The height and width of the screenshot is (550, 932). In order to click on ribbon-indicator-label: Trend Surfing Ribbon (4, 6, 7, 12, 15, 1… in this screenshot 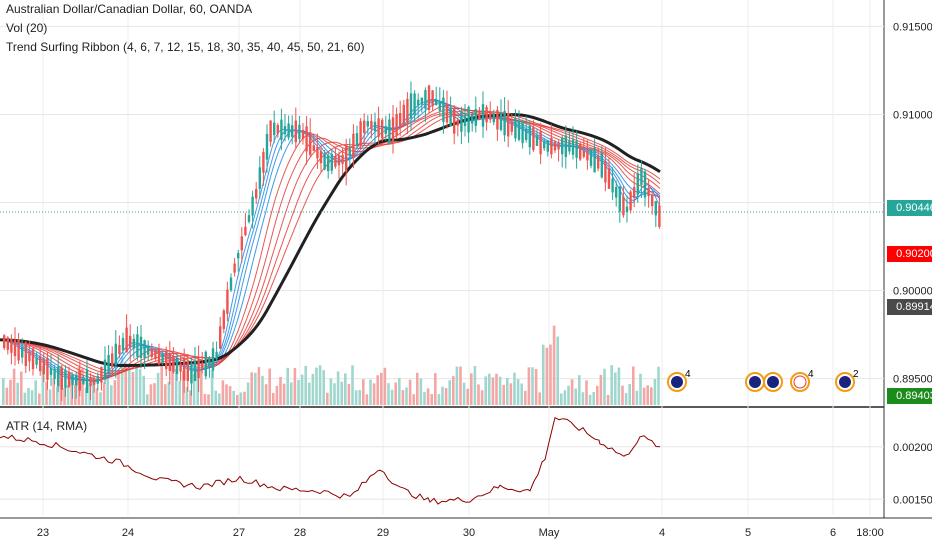, I will do `click(185, 47)`.